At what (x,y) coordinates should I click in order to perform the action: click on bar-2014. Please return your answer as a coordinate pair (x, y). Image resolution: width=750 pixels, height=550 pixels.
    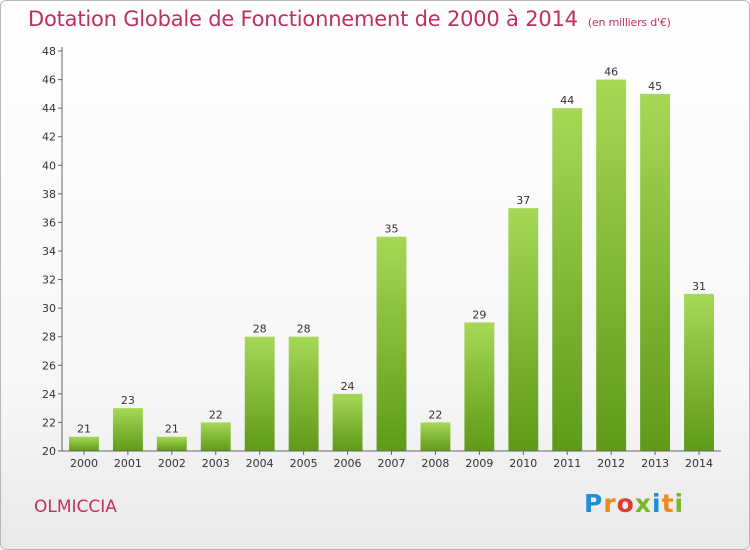
    Looking at the image, I should click on (699, 372).